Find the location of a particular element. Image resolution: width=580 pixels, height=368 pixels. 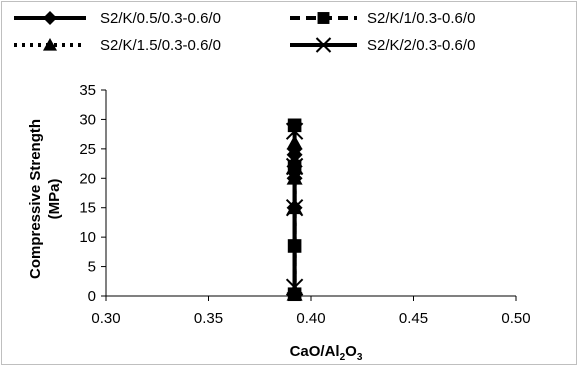

y-axis-title-line-2: (MPa) is located at coordinates (54, 199).